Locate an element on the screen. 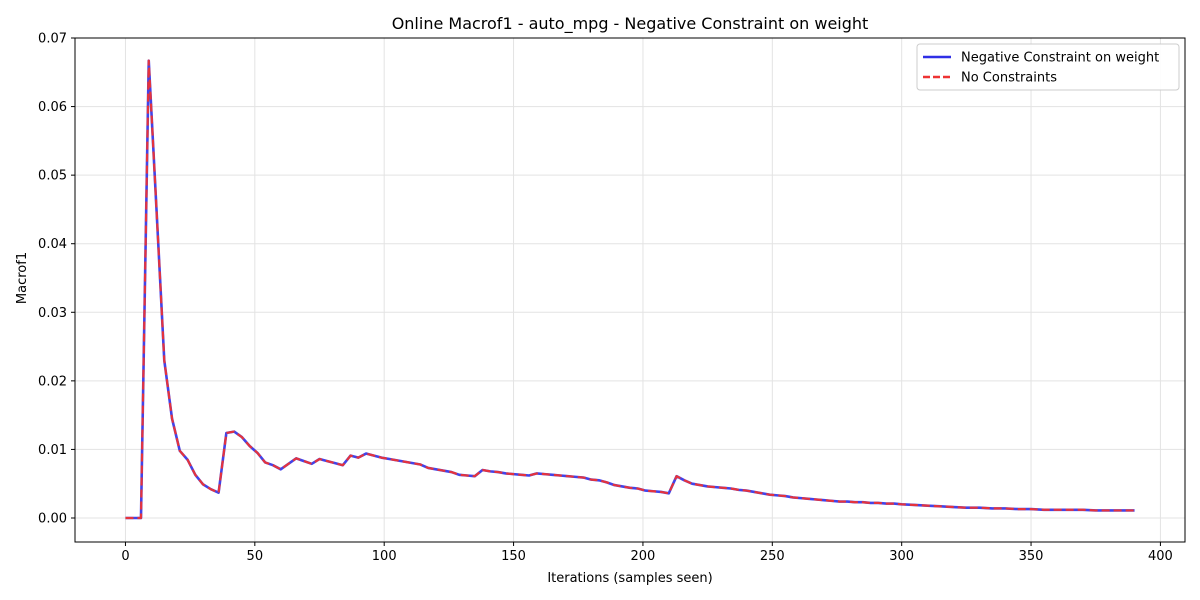  y-tick-label: 0.04 is located at coordinates (52, 244).